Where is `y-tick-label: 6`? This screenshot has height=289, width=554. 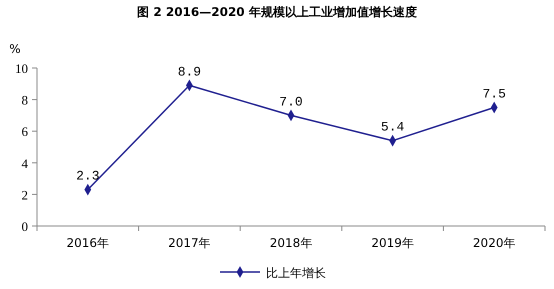 y-tick-label: 6 is located at coordinates (25, 132).